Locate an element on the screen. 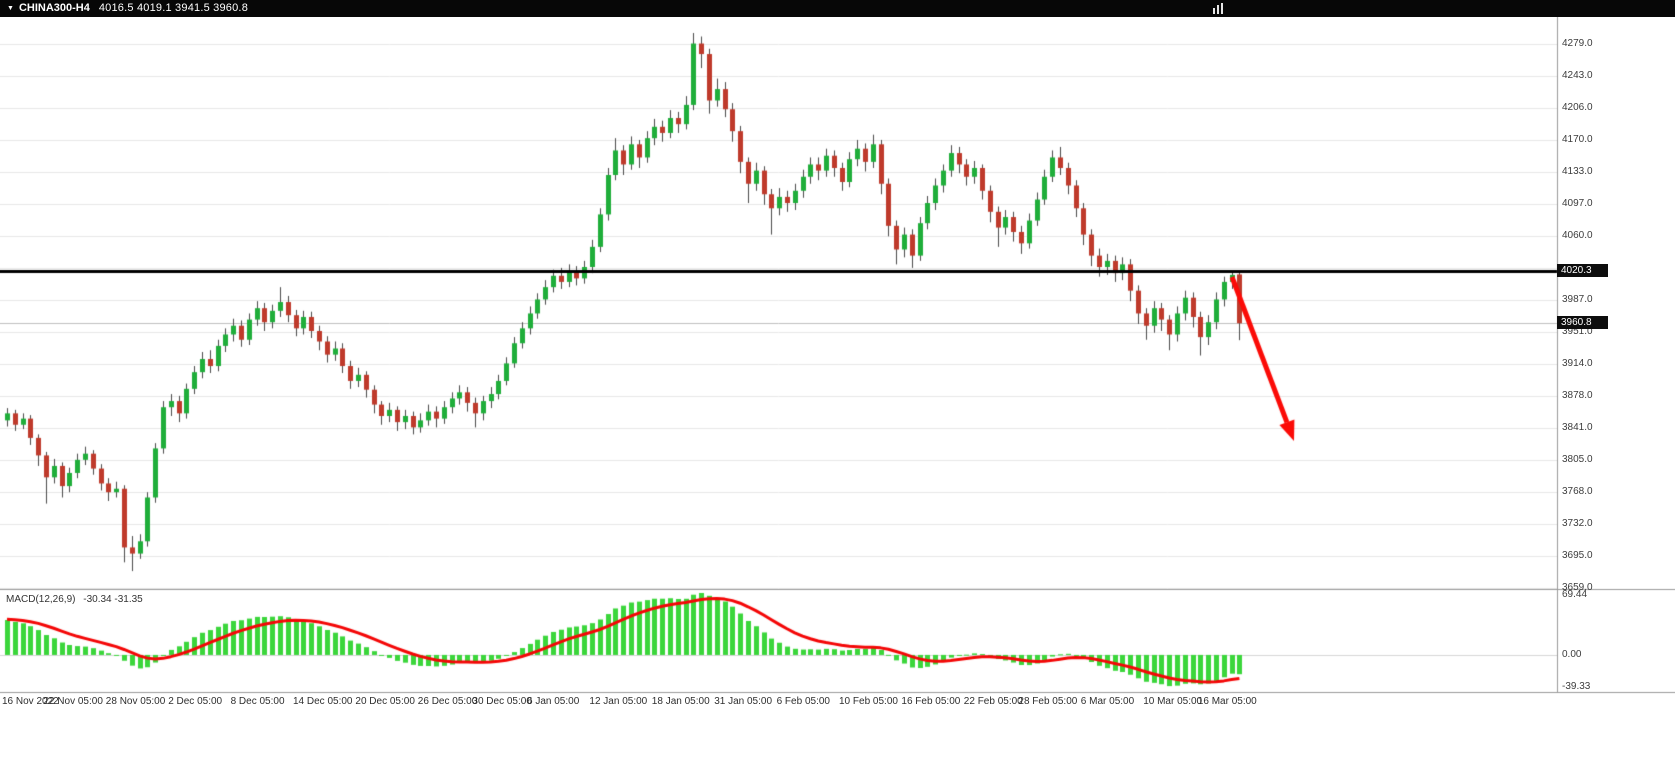 This screenshot has height=764, width=1675. price-axis-label: 4206.0 is located at coordinates (1577, 108).